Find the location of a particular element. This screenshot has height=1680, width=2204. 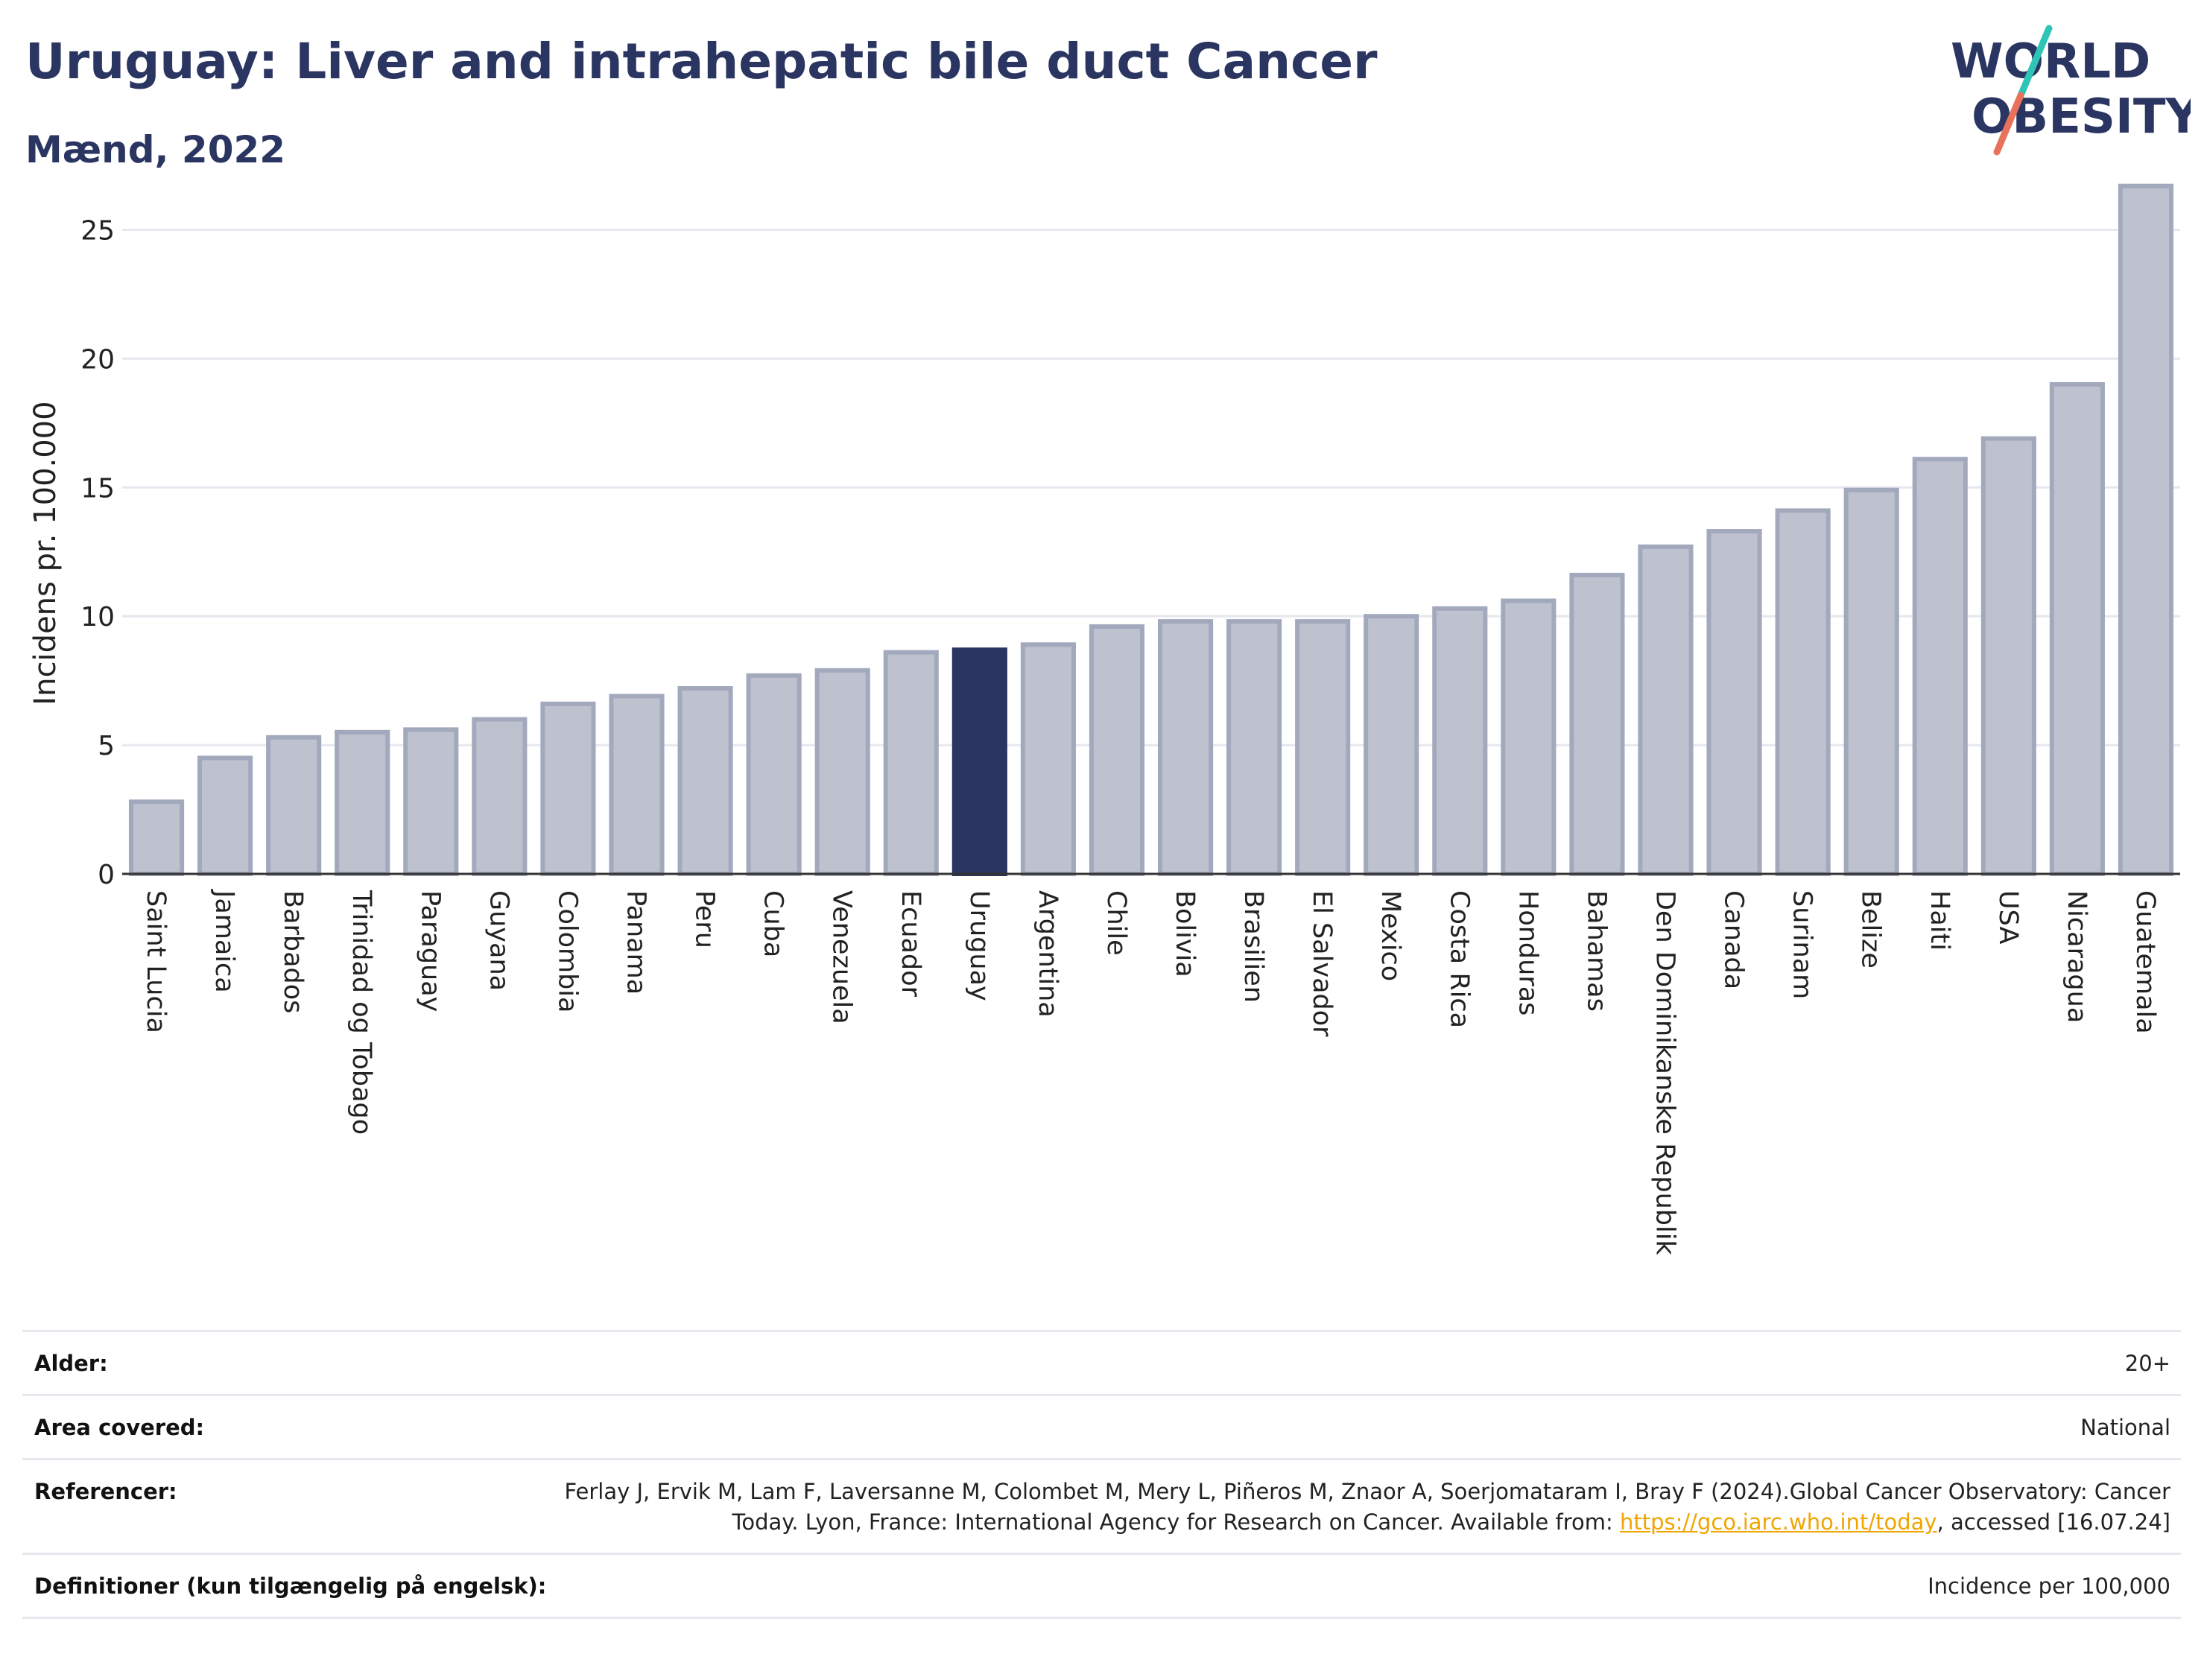

x-tick-label: Costa Rica is located at coordinates (1459, 959).